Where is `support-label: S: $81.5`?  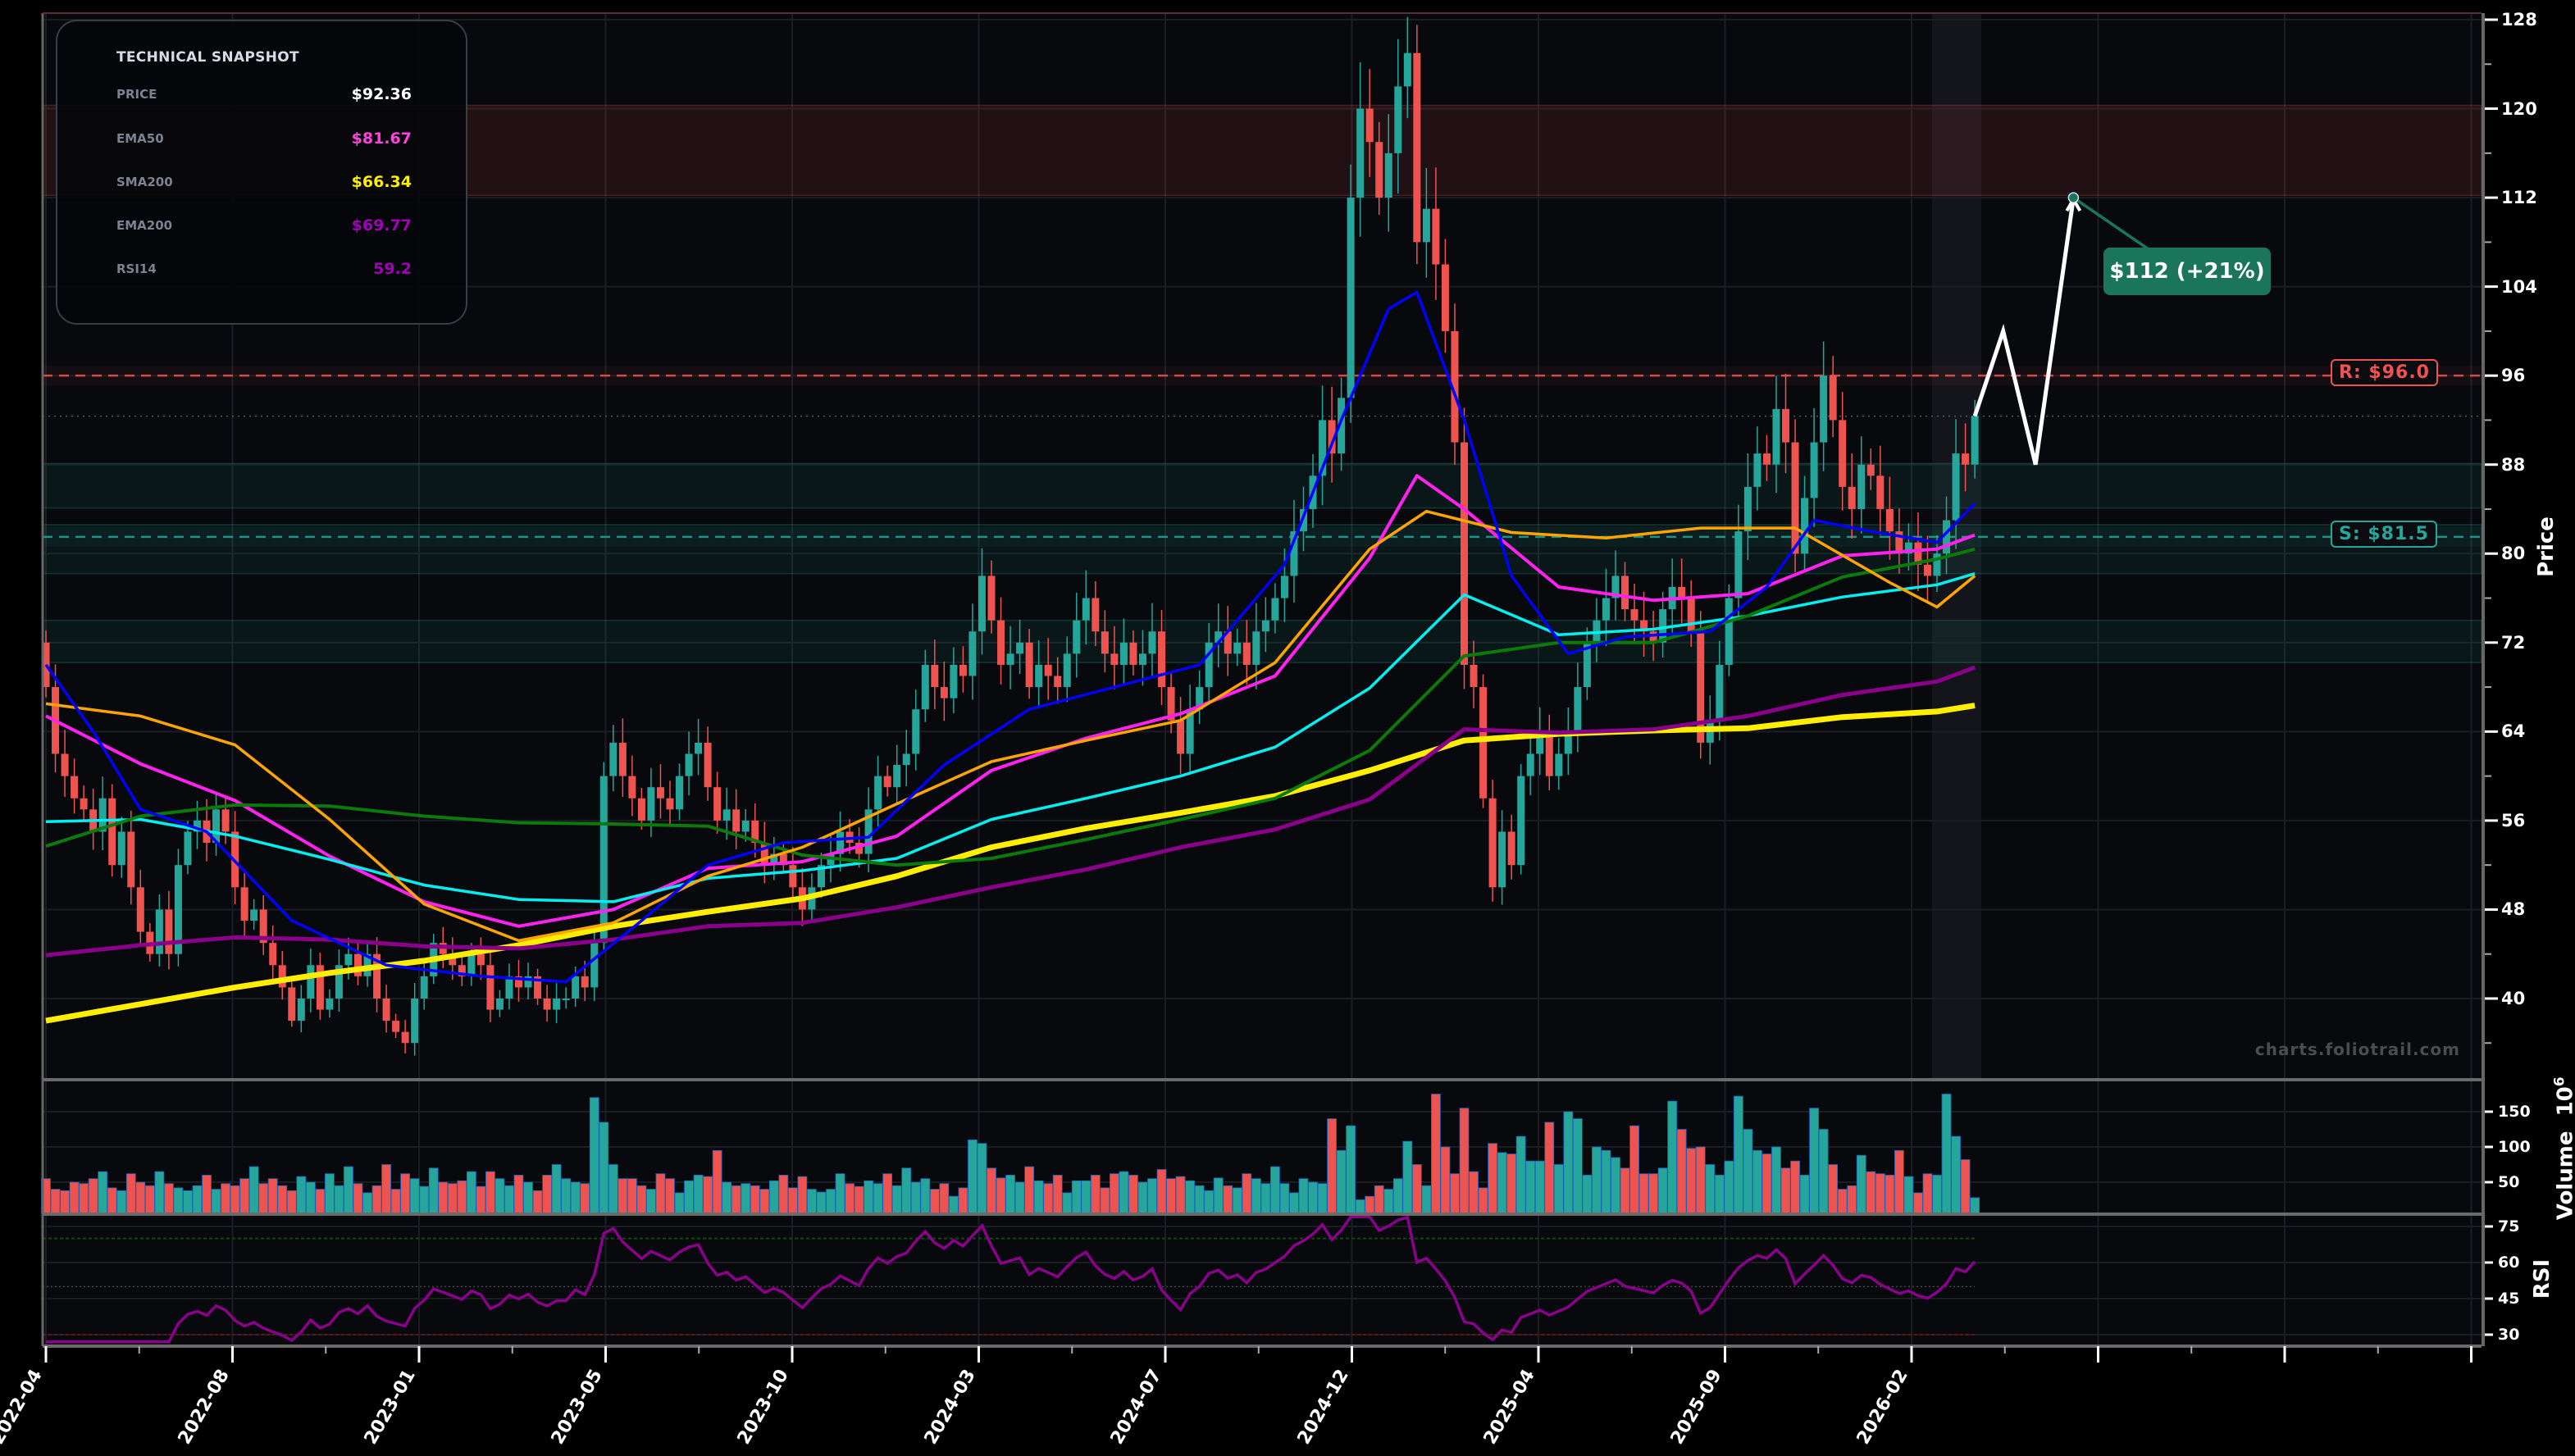 support-label: S: $81.5 is located at coordinates (2384, 534).